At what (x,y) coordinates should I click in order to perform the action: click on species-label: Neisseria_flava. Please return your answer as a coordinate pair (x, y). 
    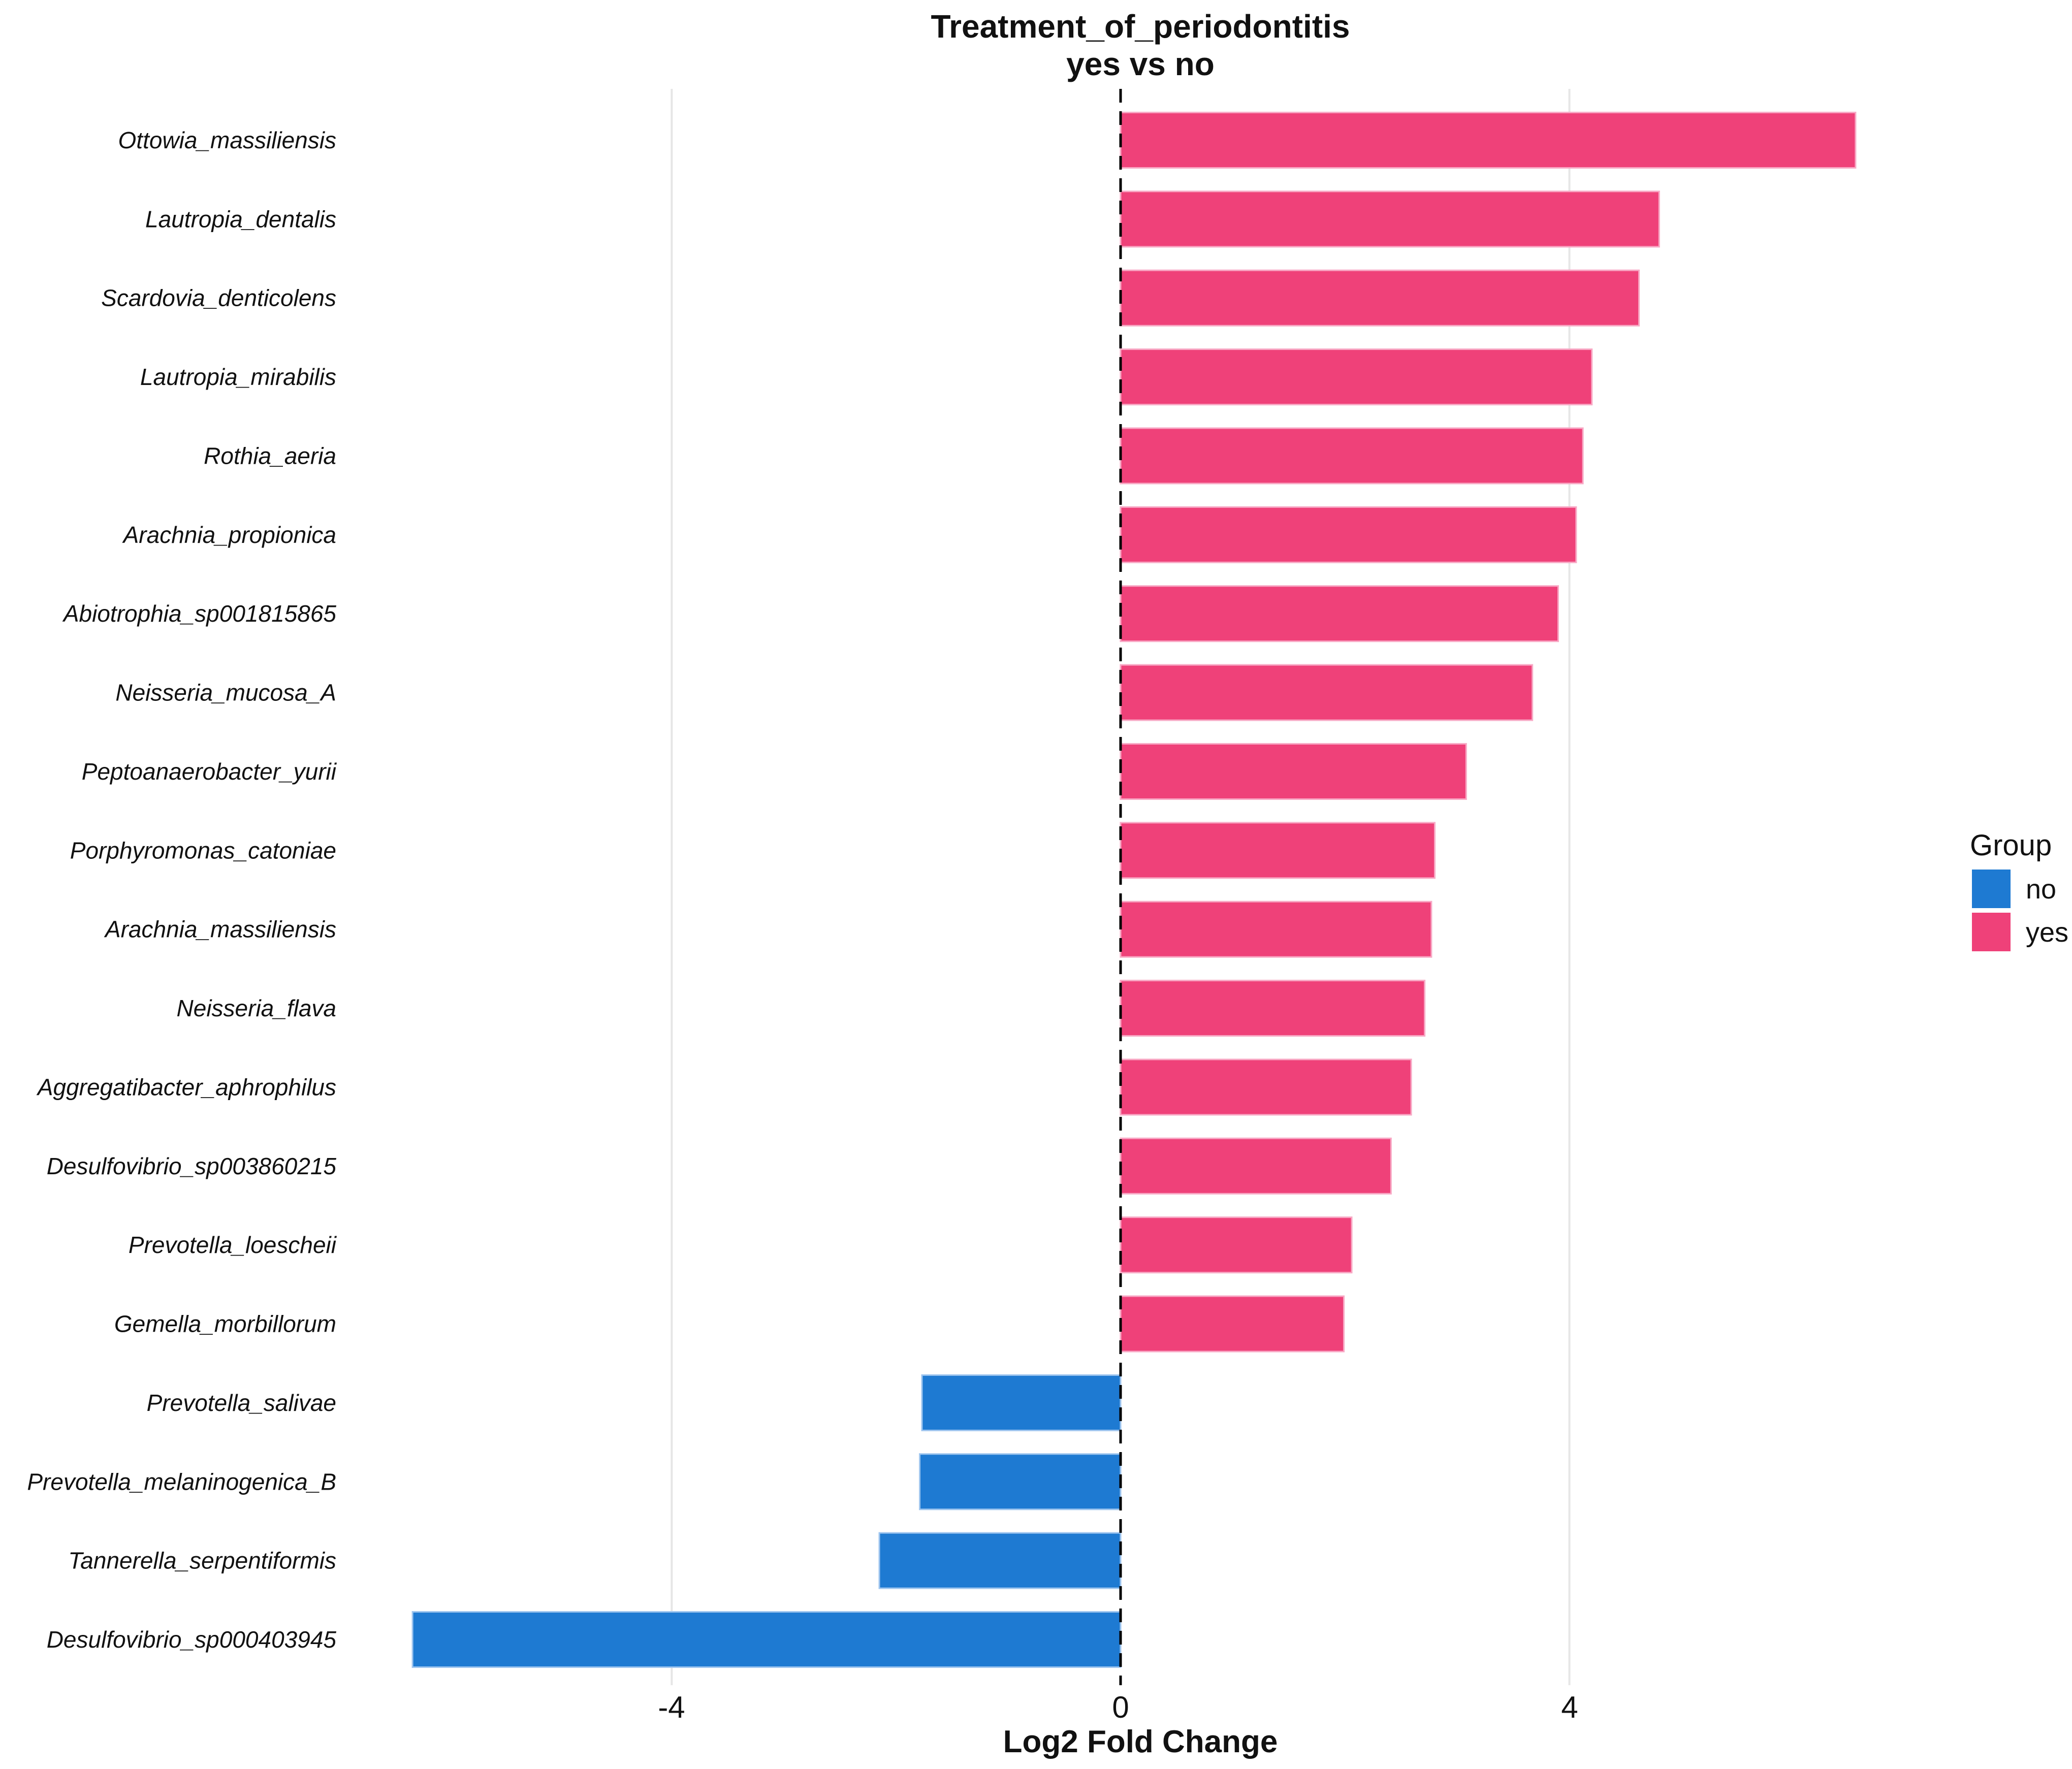
    Looking at the image, I should click on (256, 1008).